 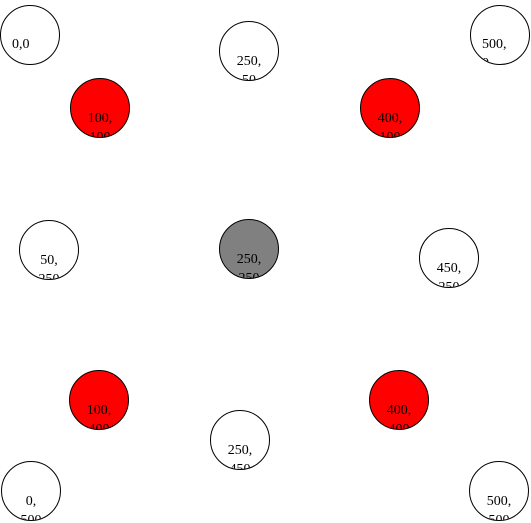 I want to click on marker-500-500: 500, 500, so click(x=499, y=491).